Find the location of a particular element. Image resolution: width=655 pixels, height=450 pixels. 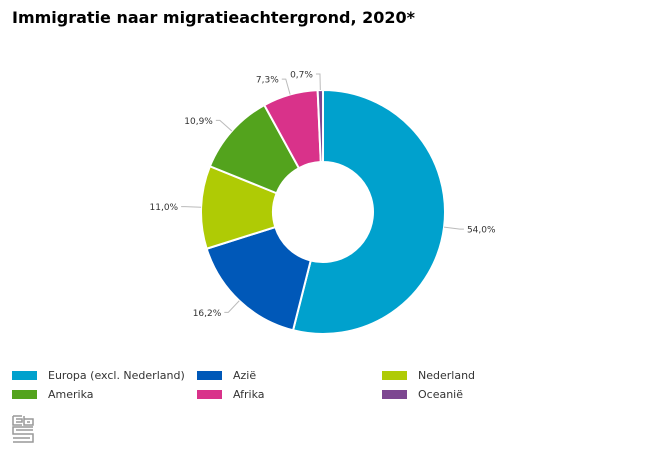

legend-item: Amerika is located at coordinates (53, 394).